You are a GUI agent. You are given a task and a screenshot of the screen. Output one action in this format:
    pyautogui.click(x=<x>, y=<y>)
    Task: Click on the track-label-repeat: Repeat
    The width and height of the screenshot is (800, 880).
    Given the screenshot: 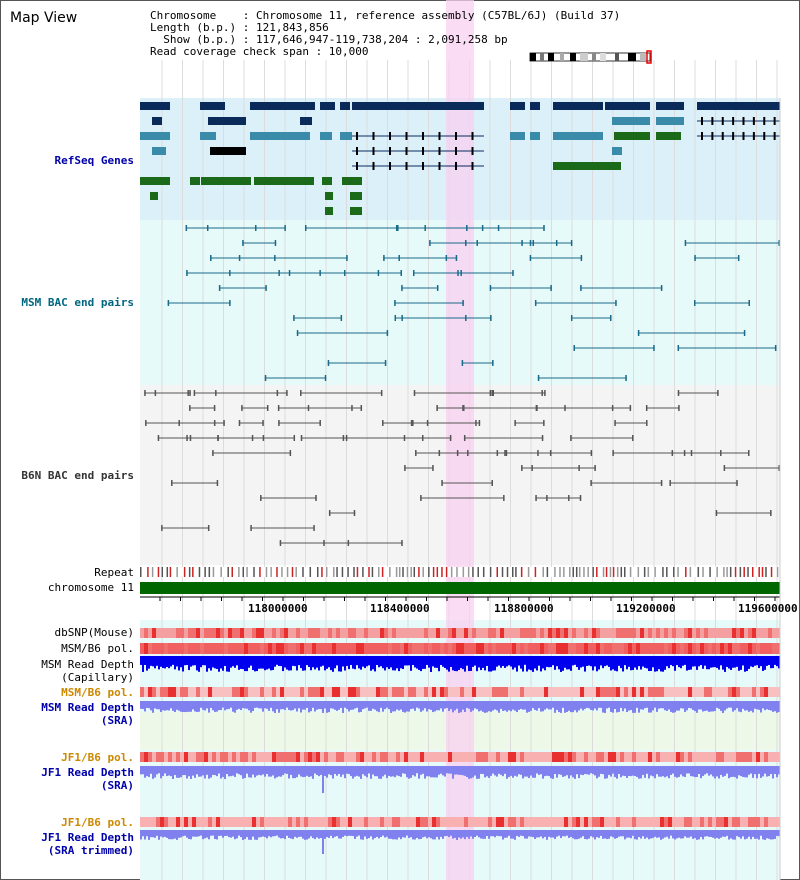 What is the action you would take?
    pyautogui.click(x=114, y=572)
    